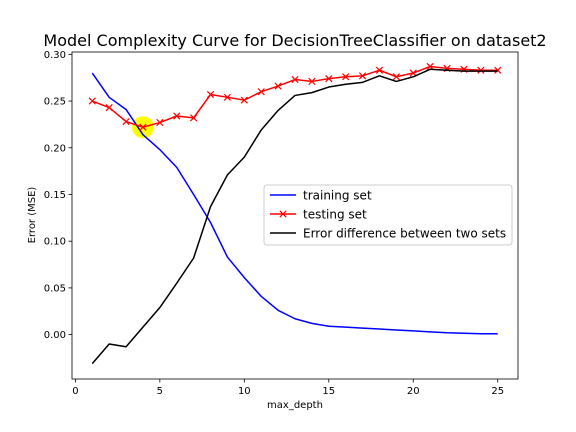  Describe the element at coordinates (55, 242) in the screenshot. I see `y-tick-label: 0.10` at that location.